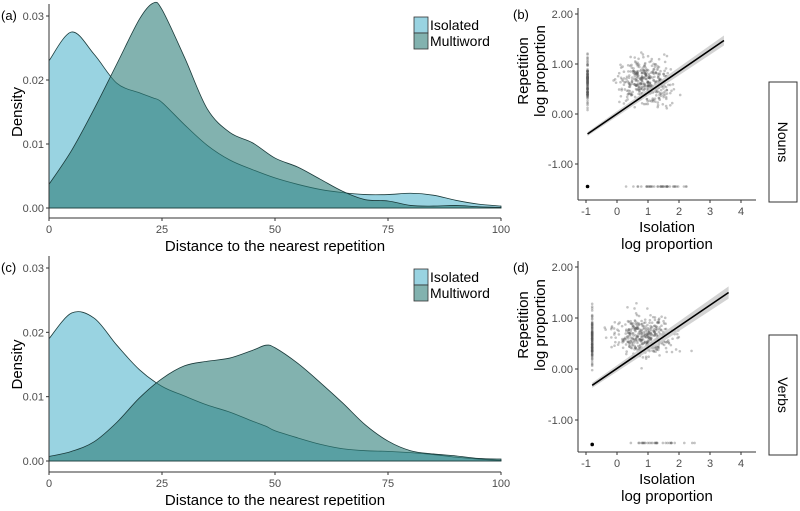 This screenshot has width=800, height=511. I want to click on x-tick-label: 2, so click(679, 464).